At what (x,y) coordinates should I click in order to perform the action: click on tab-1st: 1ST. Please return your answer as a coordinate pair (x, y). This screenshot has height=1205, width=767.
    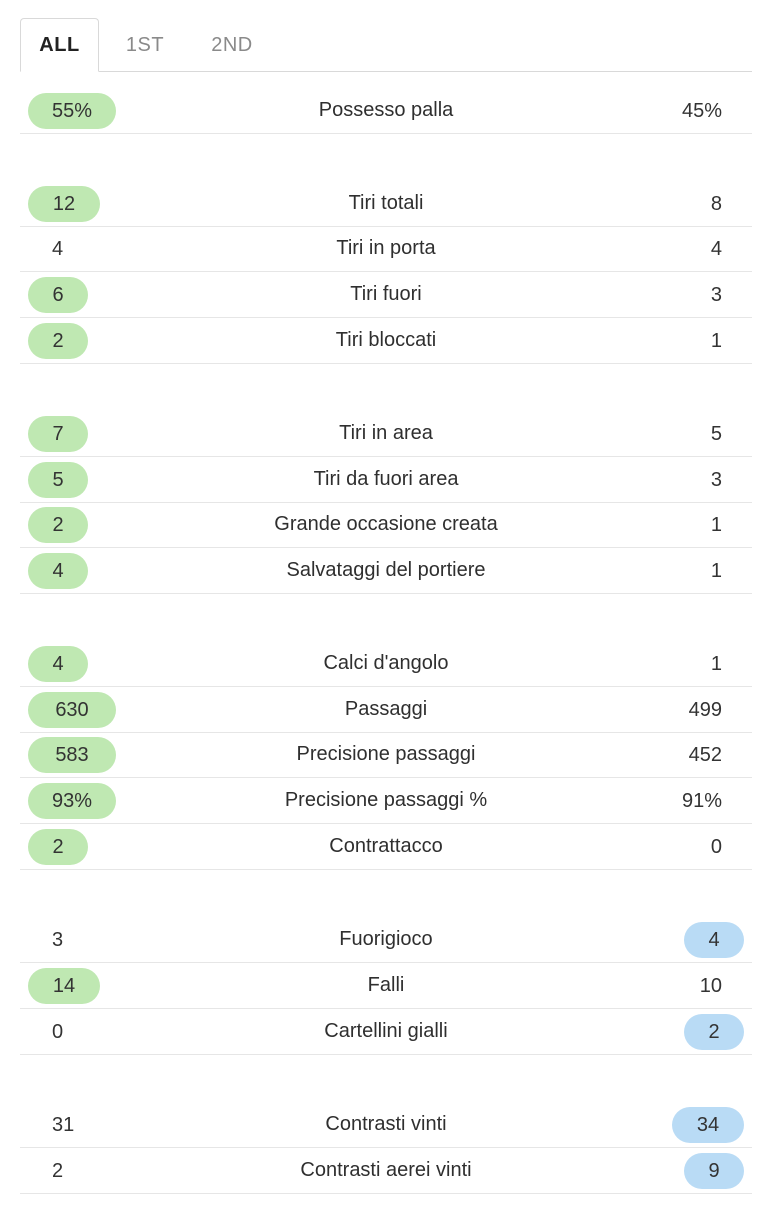
    Looking at the image, I should click on (145, 44).